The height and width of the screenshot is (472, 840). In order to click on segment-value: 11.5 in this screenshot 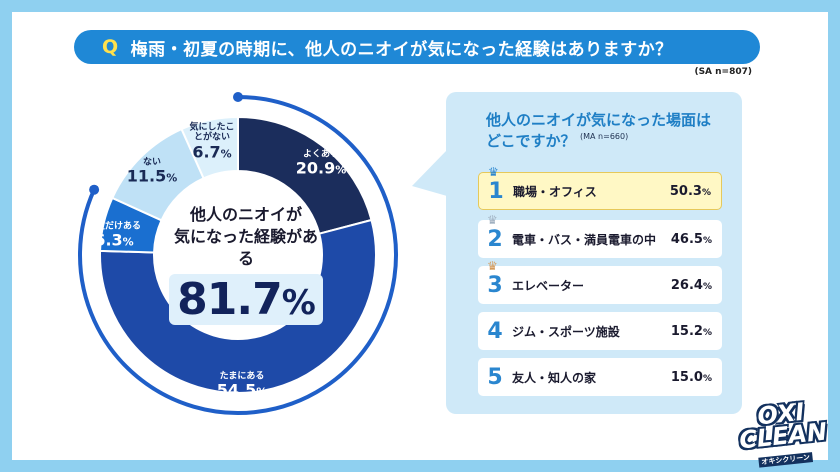, I will do `click(146, 176)`.